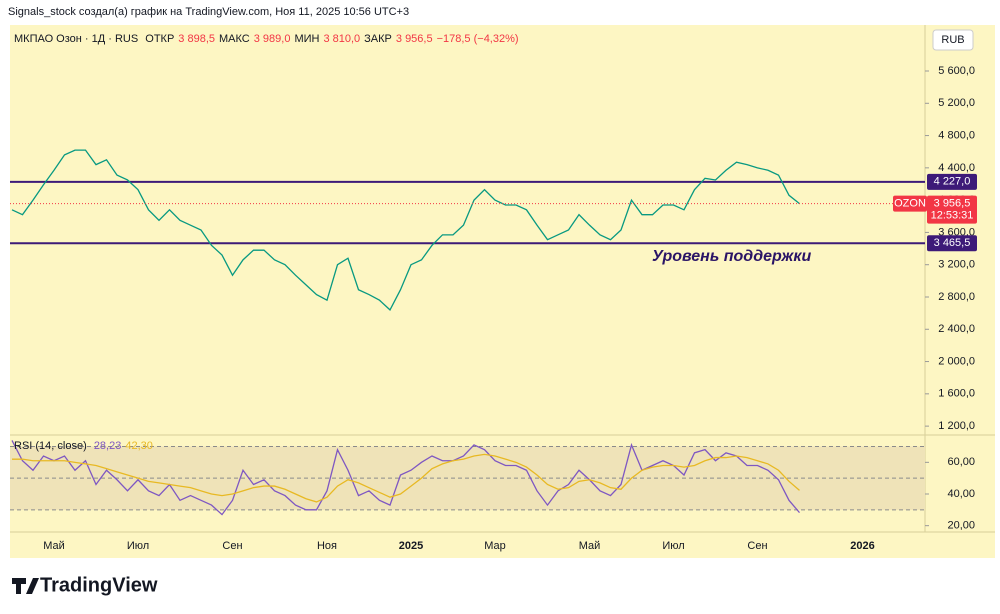 This screenshot has width=1000, height=614. Describe the element at coordinates (956, 426) in the screenshot. I see `y-tick-label: 1 200,0` at that location.